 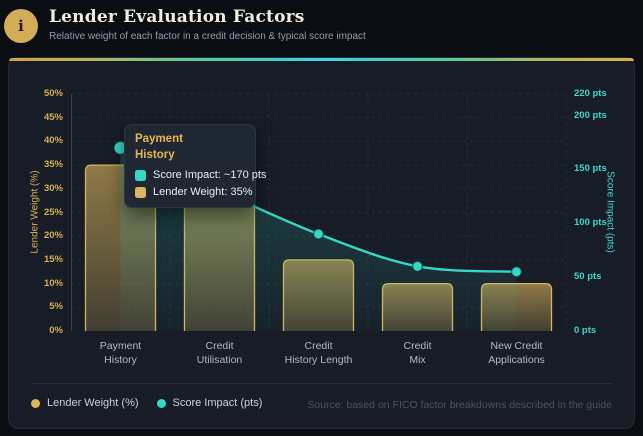 What do you see at coordinates (36, 243) in the screenshot?
I see `left-axis-ticks: 0% 5% 10% 15% 20% 25% 30% 35% 40% 45% 50%` at bounding box center [36, 243].